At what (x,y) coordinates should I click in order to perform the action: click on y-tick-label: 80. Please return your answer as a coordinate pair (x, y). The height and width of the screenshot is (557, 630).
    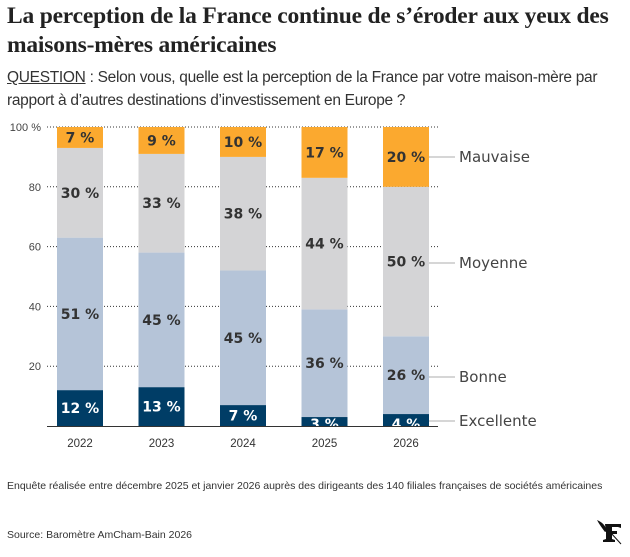
    Looking at the image, I should click on (35, 188).